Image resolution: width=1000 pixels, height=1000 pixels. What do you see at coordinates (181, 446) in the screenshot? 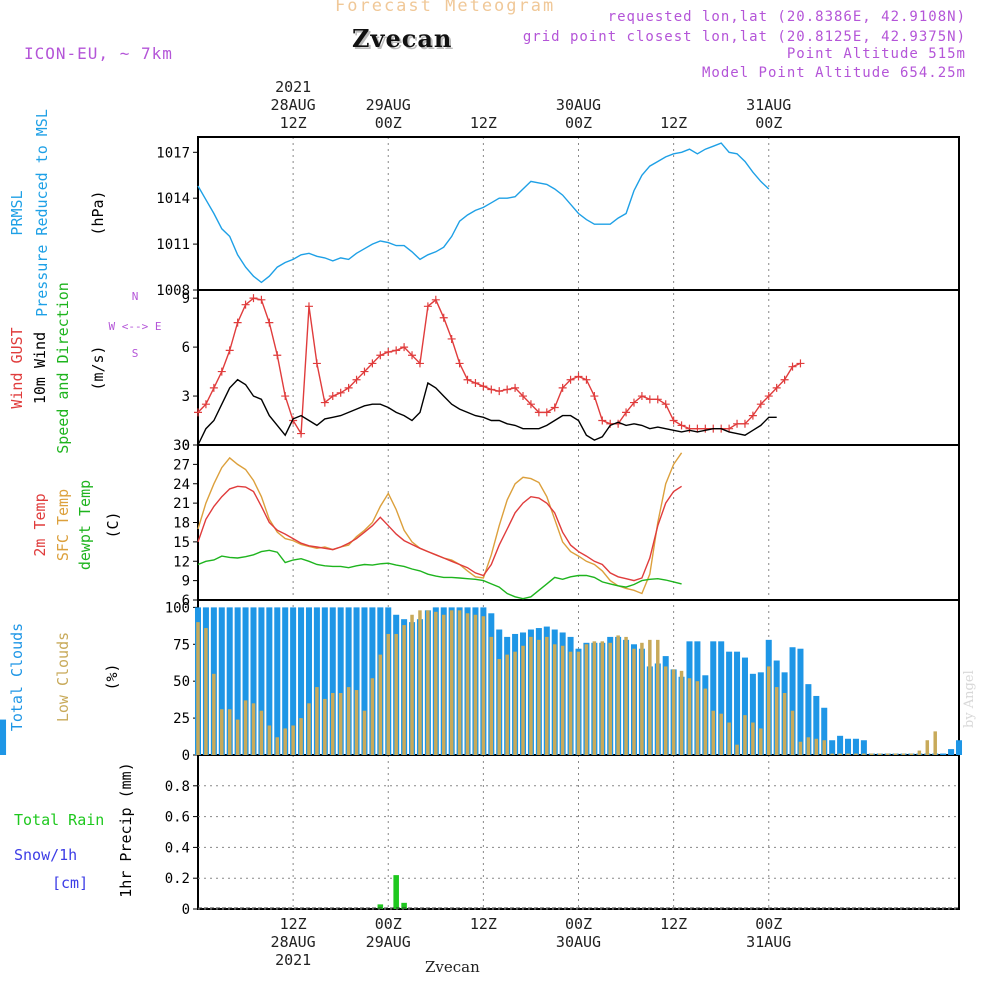
I see `y-tick-label: 30` at bounding box center [181, 446].